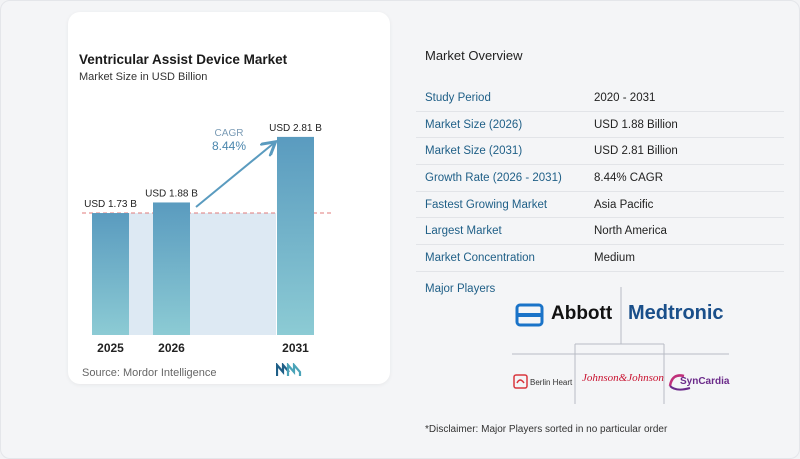 The image size is (800, 459). Describe the element at coordinates (636, 124) in the screenshot. I see `row-value: USD 1.88 Billion` at that location.